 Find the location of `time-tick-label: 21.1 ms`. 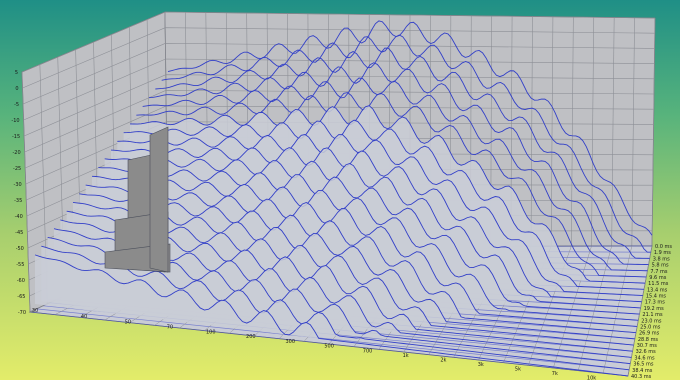

time-tick-label: 21.1 ms is located at coordinates (652, 315).